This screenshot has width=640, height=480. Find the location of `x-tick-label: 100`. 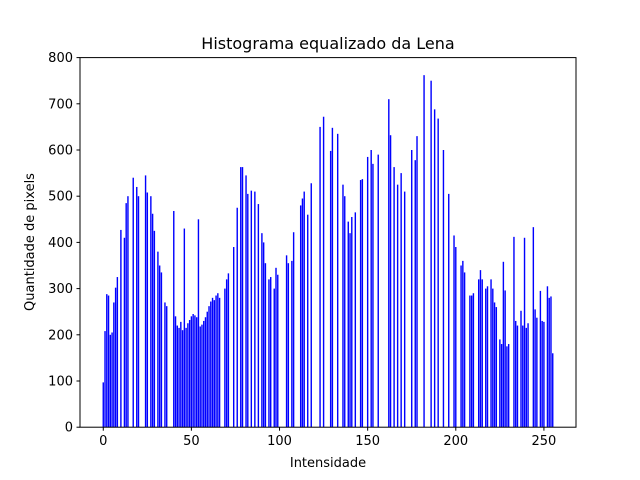

x-tick-label: 100 is located at coordinates (279, 441).